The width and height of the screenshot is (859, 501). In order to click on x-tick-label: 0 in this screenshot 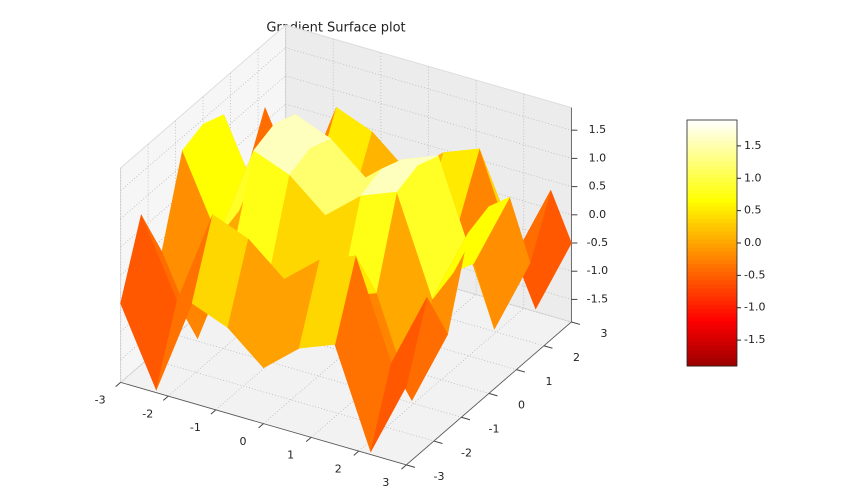, I will do `click(243, 441)`.